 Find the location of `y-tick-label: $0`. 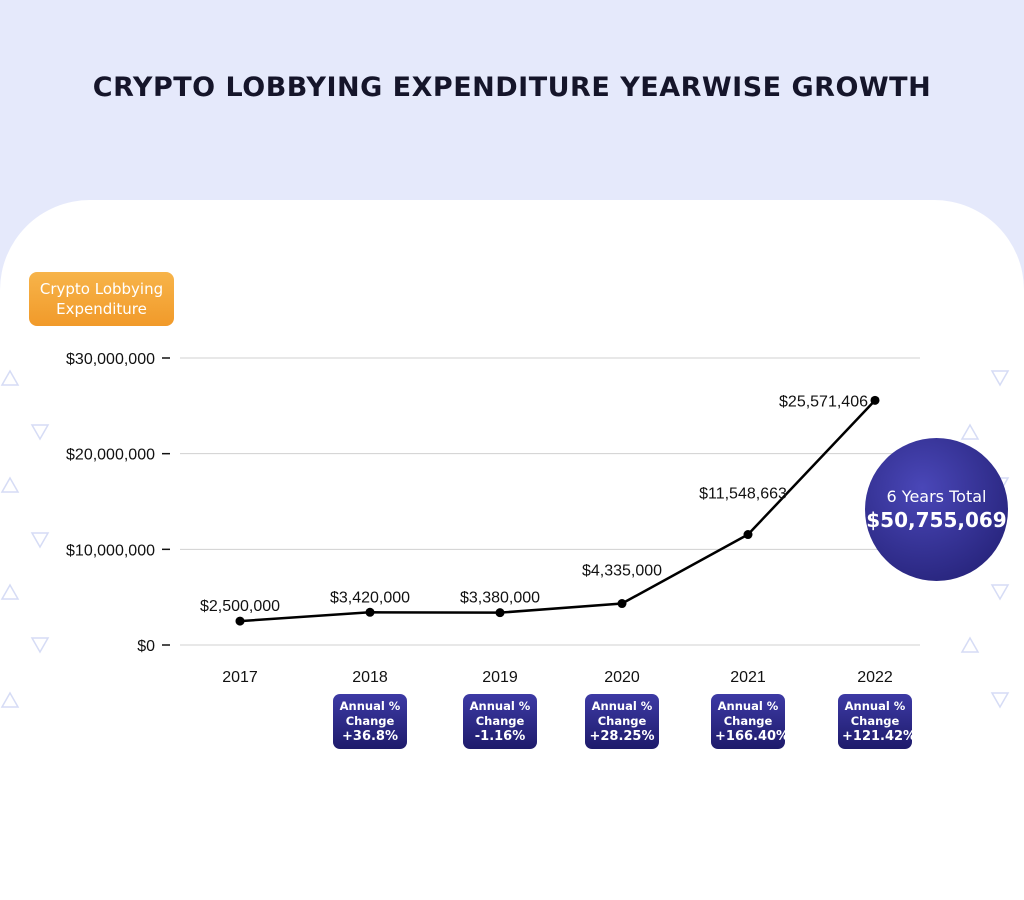

y-tick-label: $0 is located at coordinates (146, 646).